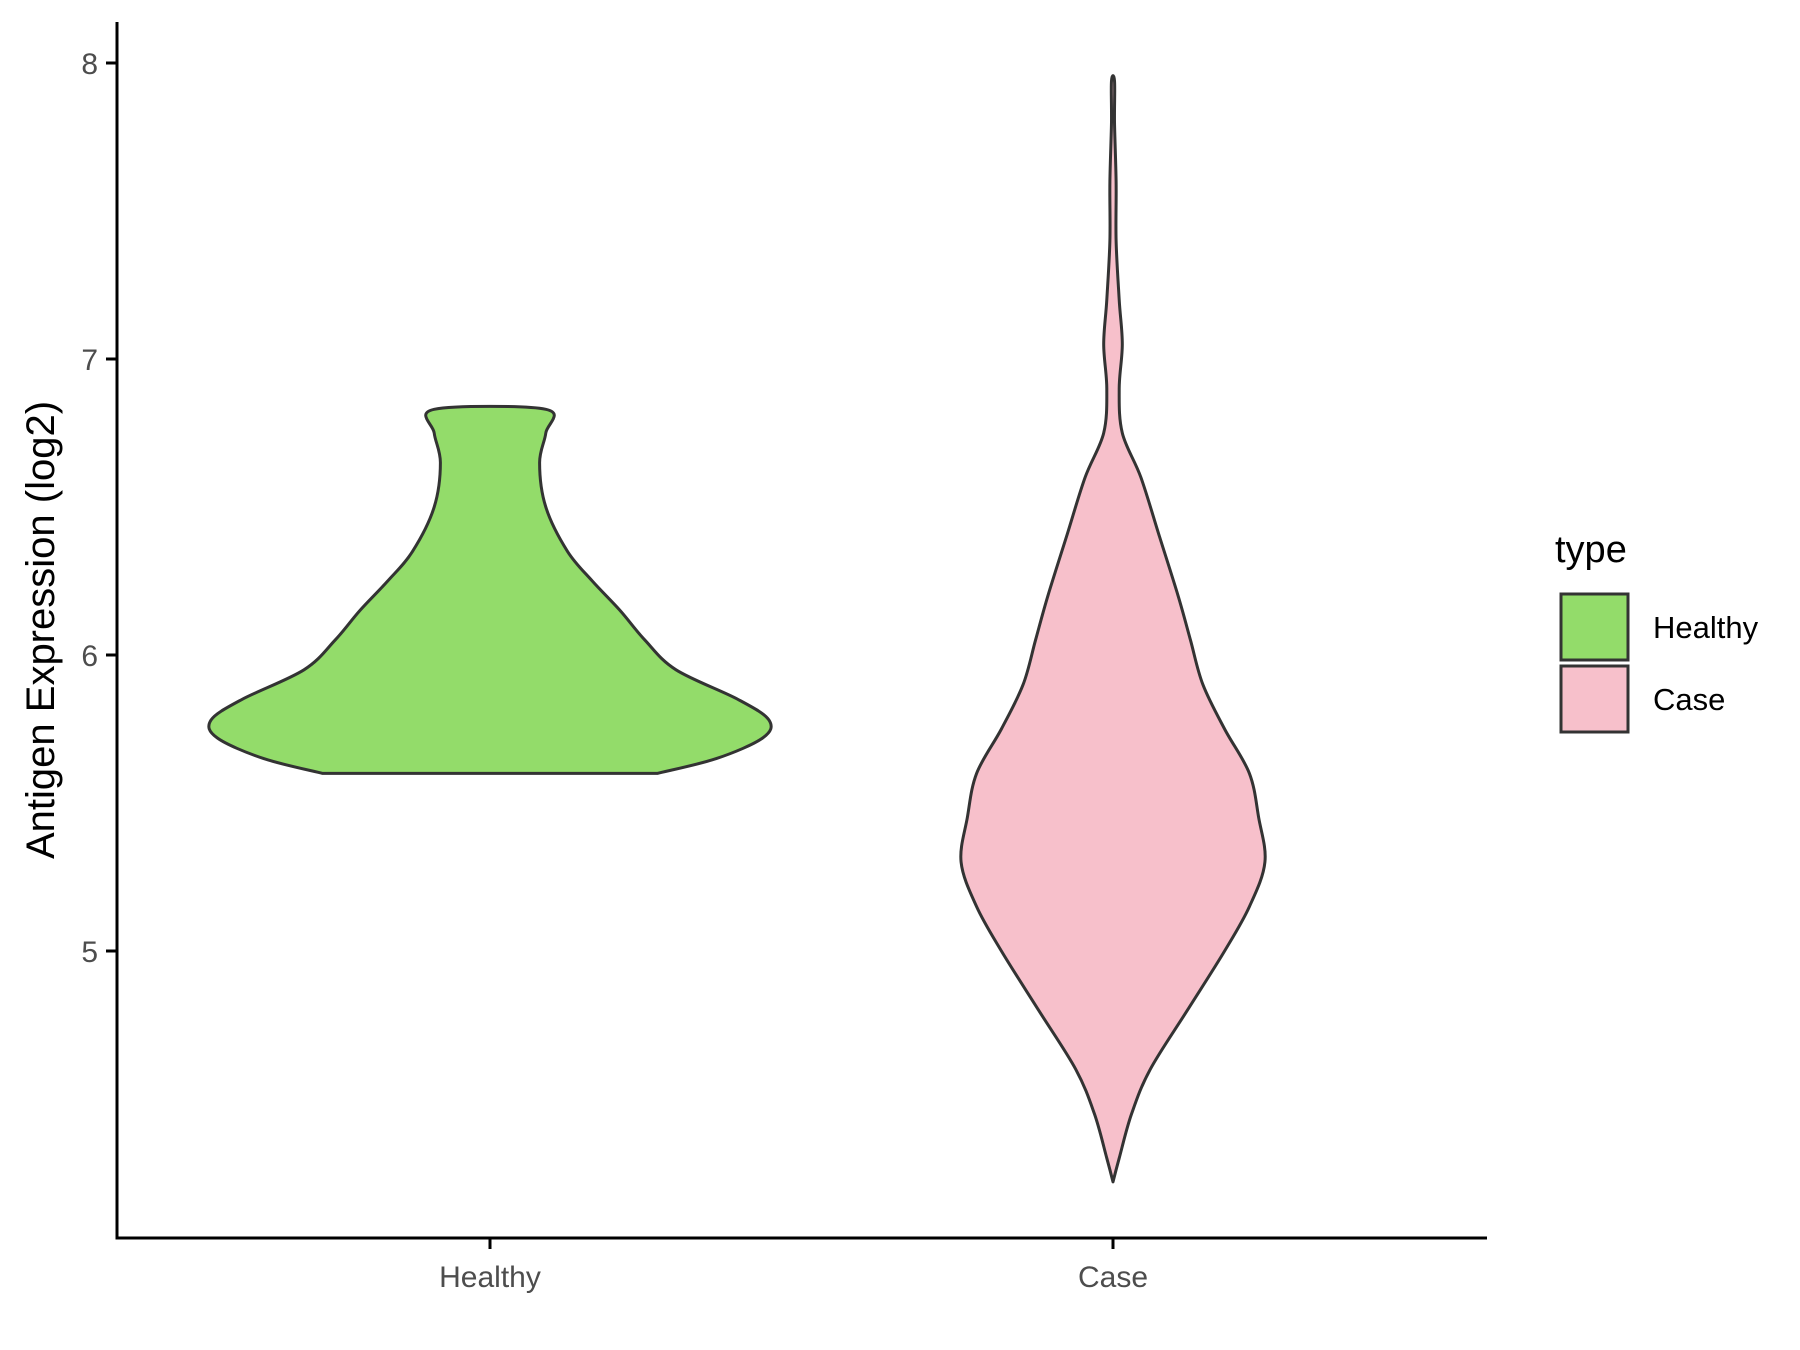 The height and width of the screenshot is (1350, 1800). Describe the element at coordinates (793, 1266) in the screenshot. I see `x-ticks: Healthy Case` at that location.